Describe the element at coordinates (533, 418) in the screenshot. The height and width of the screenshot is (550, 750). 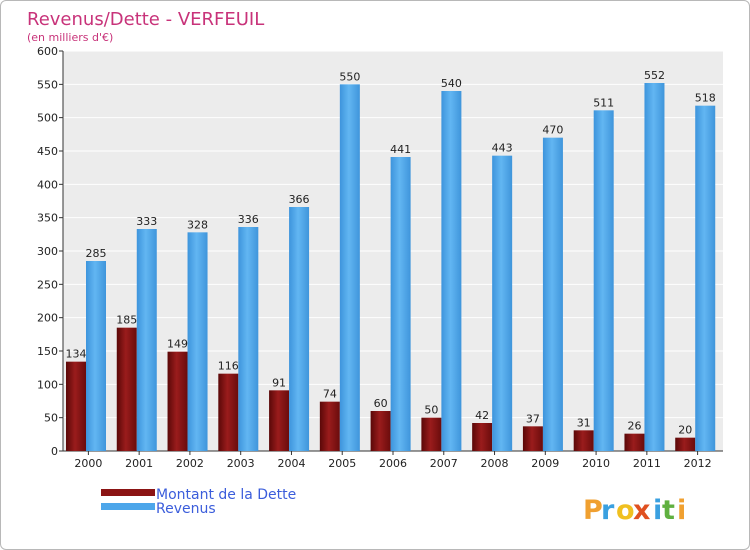
I see `data-label: 37` at that location.